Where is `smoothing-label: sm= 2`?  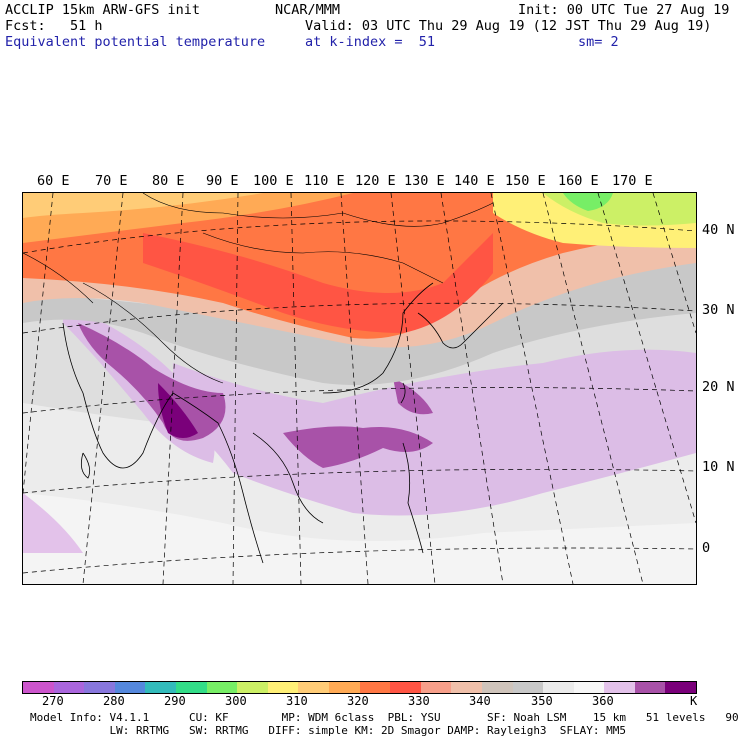 smoothing-label: sm= 2 is located at coordinates (598, 42).